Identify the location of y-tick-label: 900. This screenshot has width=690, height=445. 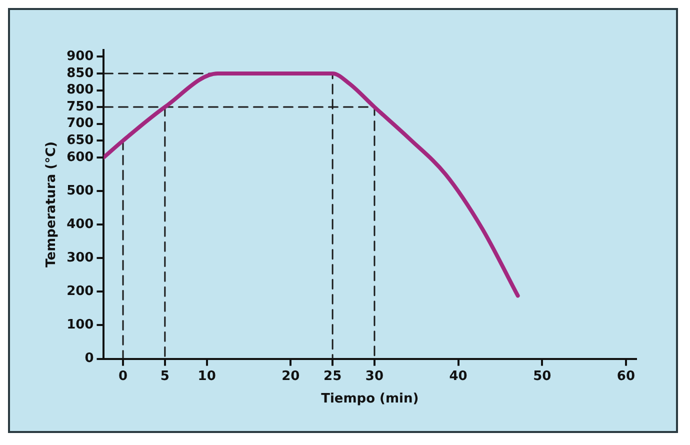
(80, 56).